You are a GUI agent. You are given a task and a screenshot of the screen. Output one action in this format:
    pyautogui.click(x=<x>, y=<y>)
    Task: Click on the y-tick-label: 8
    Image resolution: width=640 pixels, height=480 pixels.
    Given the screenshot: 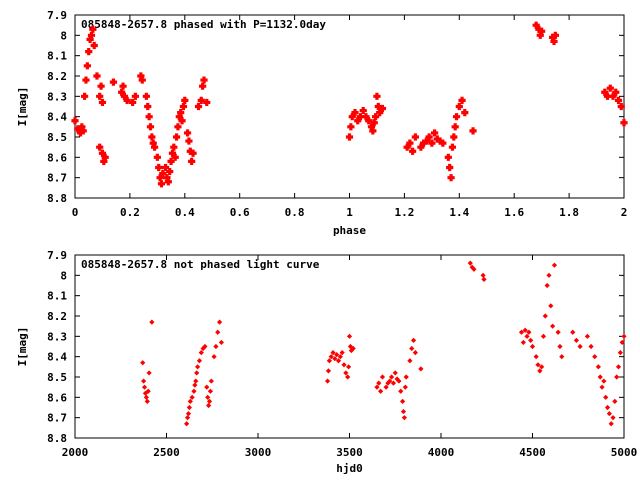 What is the action you would take?
    pyautogui.click(x=63, y=35)
    